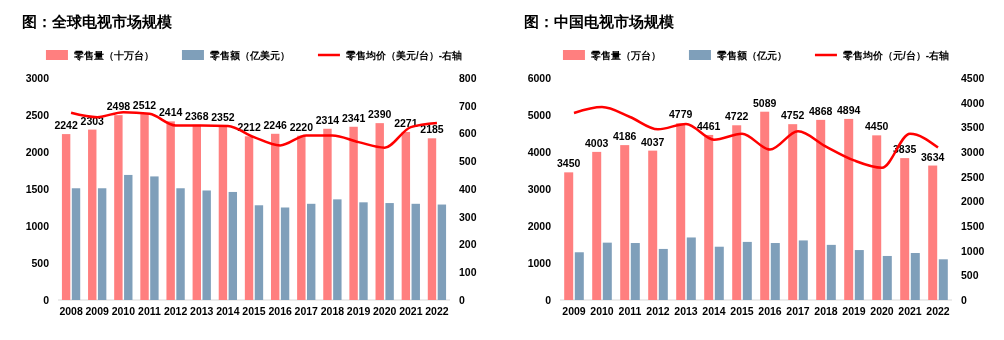 The image size is (1004, 340). What do you see at coordinates (849, 109) in the screenshot?
I see `data-label: 4894` at bounding box center [849, 109].